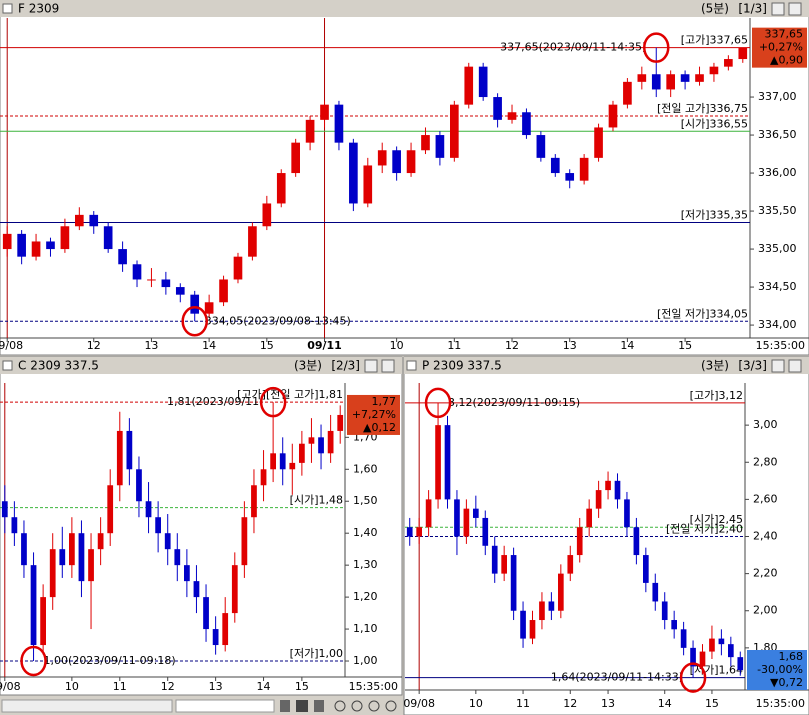 The height and width of the screenshot is (715, 809). What do you see at coordinates (168, 686) in the screenshot?
I see `x-tick-label: 12` at bounding box center [168, 686].